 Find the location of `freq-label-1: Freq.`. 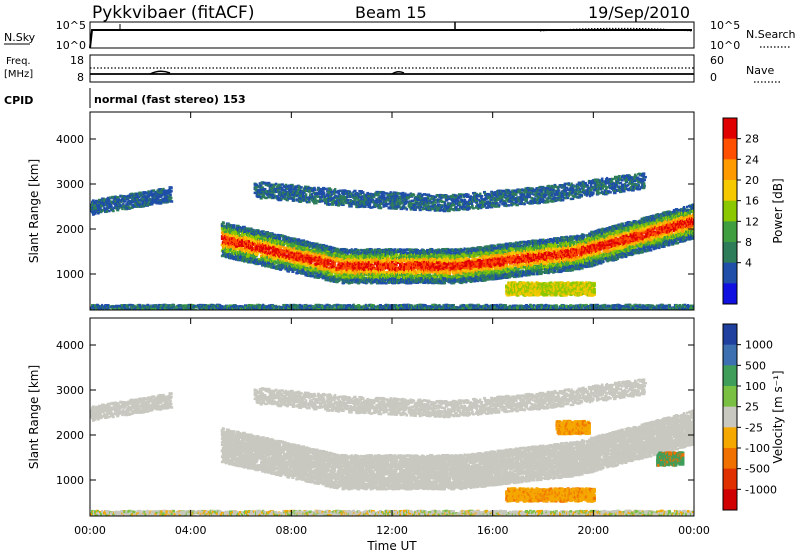

freq-label-1: Freq. is located at coordinates (18, 61).